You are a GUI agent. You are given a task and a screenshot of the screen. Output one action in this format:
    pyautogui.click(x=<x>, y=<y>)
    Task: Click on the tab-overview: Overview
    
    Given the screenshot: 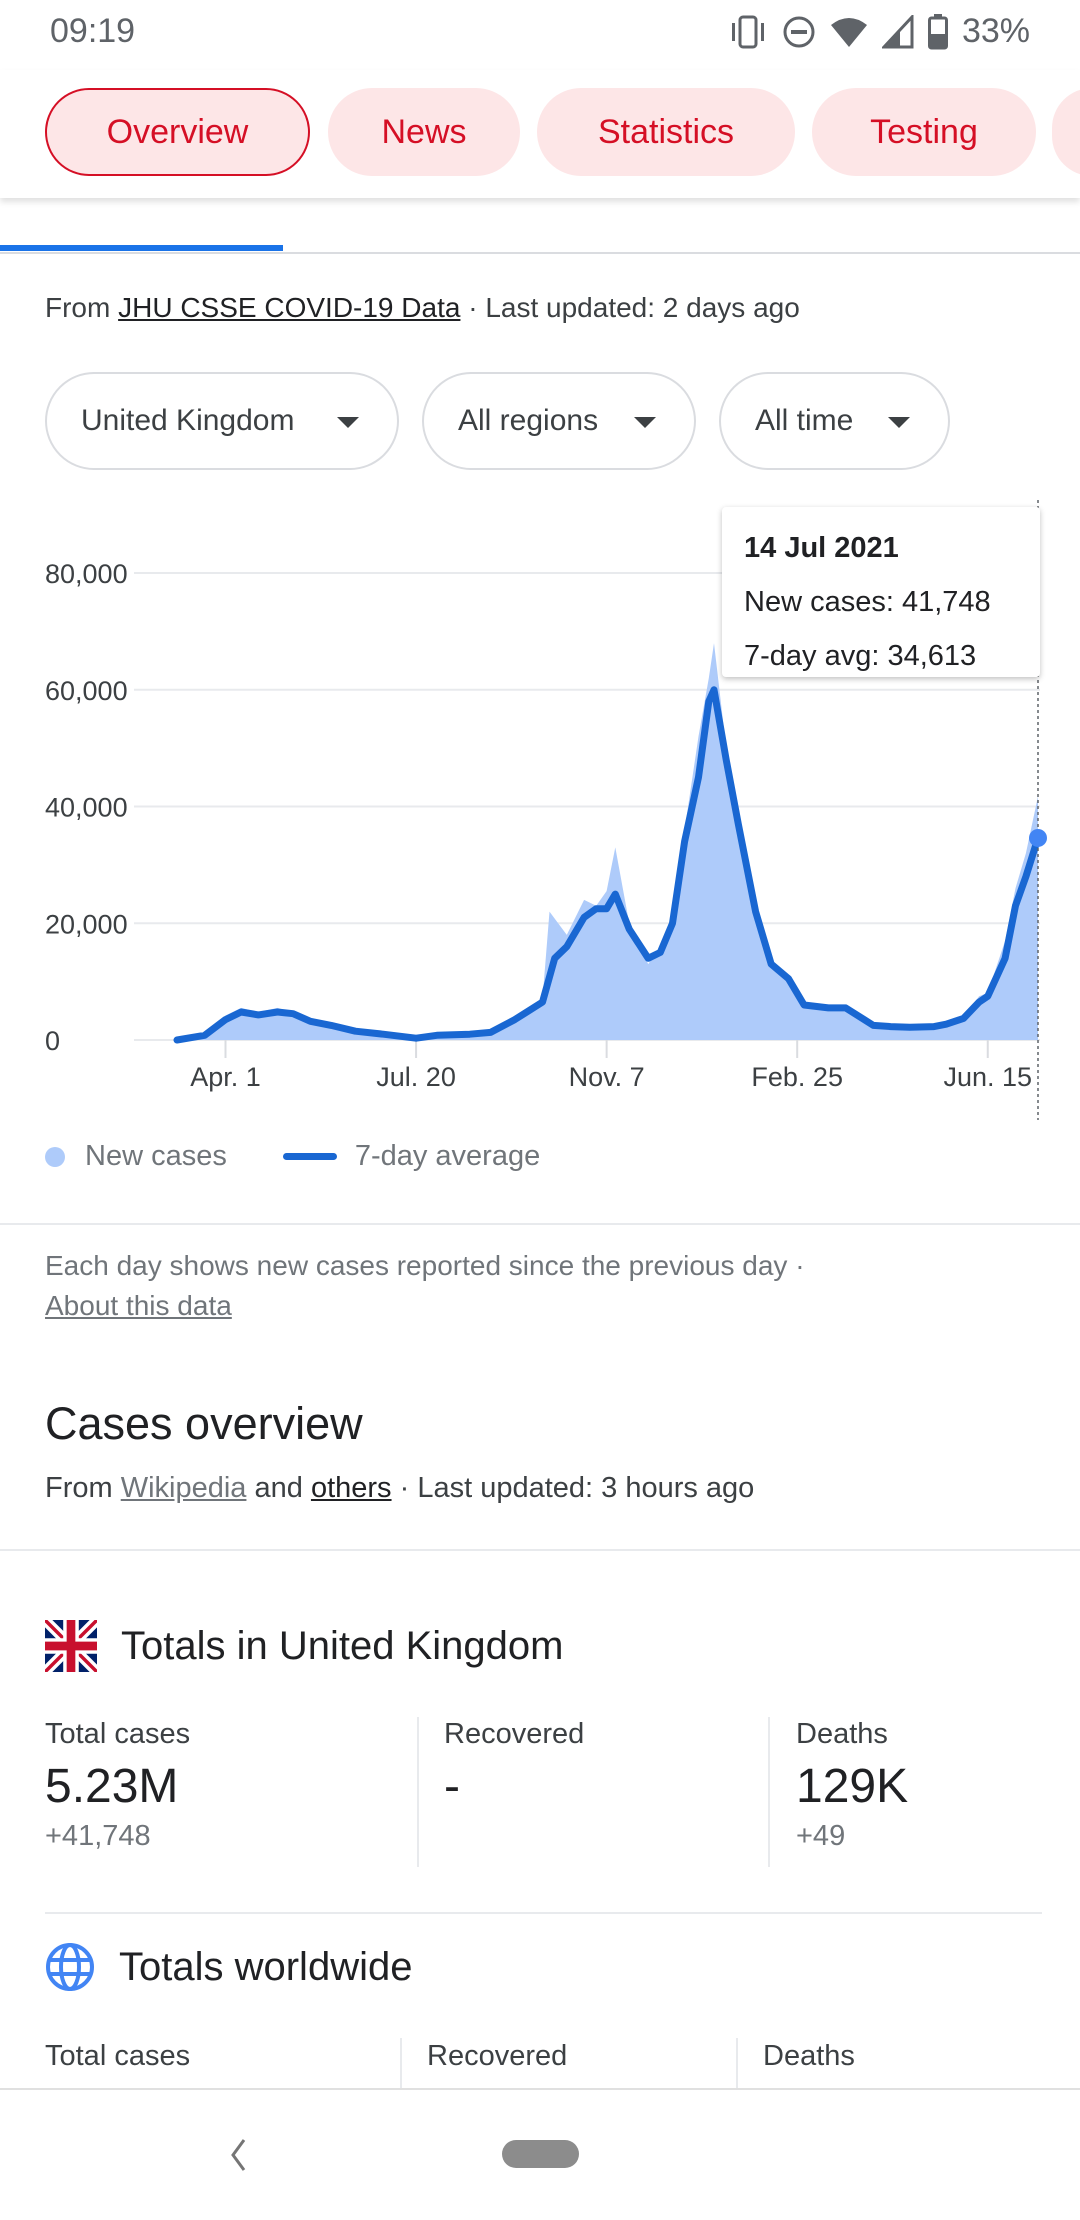 What is the action you would take?
    pyautogui.click(x=177, y=132)
    